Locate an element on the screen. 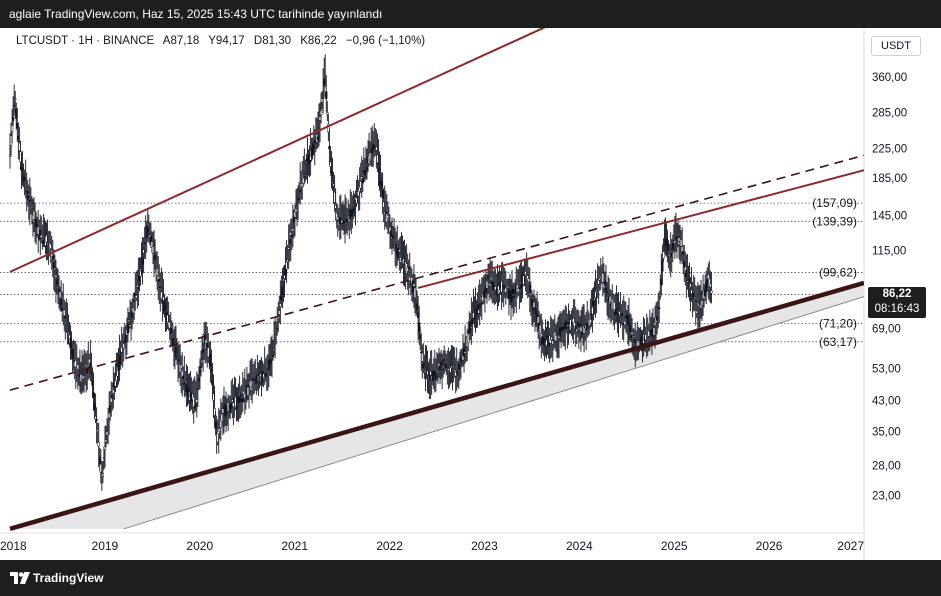 The width and height of the screenshot is (941, 596). x-tick-label-1: 2019 is located at coordinates (105, 546).